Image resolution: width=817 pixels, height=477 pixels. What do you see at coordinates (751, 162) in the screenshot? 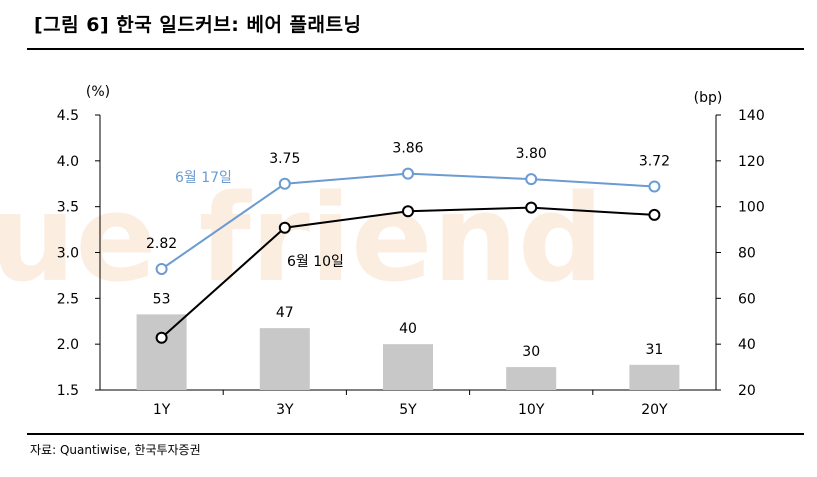
I see `right-tick-label: 120` at bounding box center [751, 162].